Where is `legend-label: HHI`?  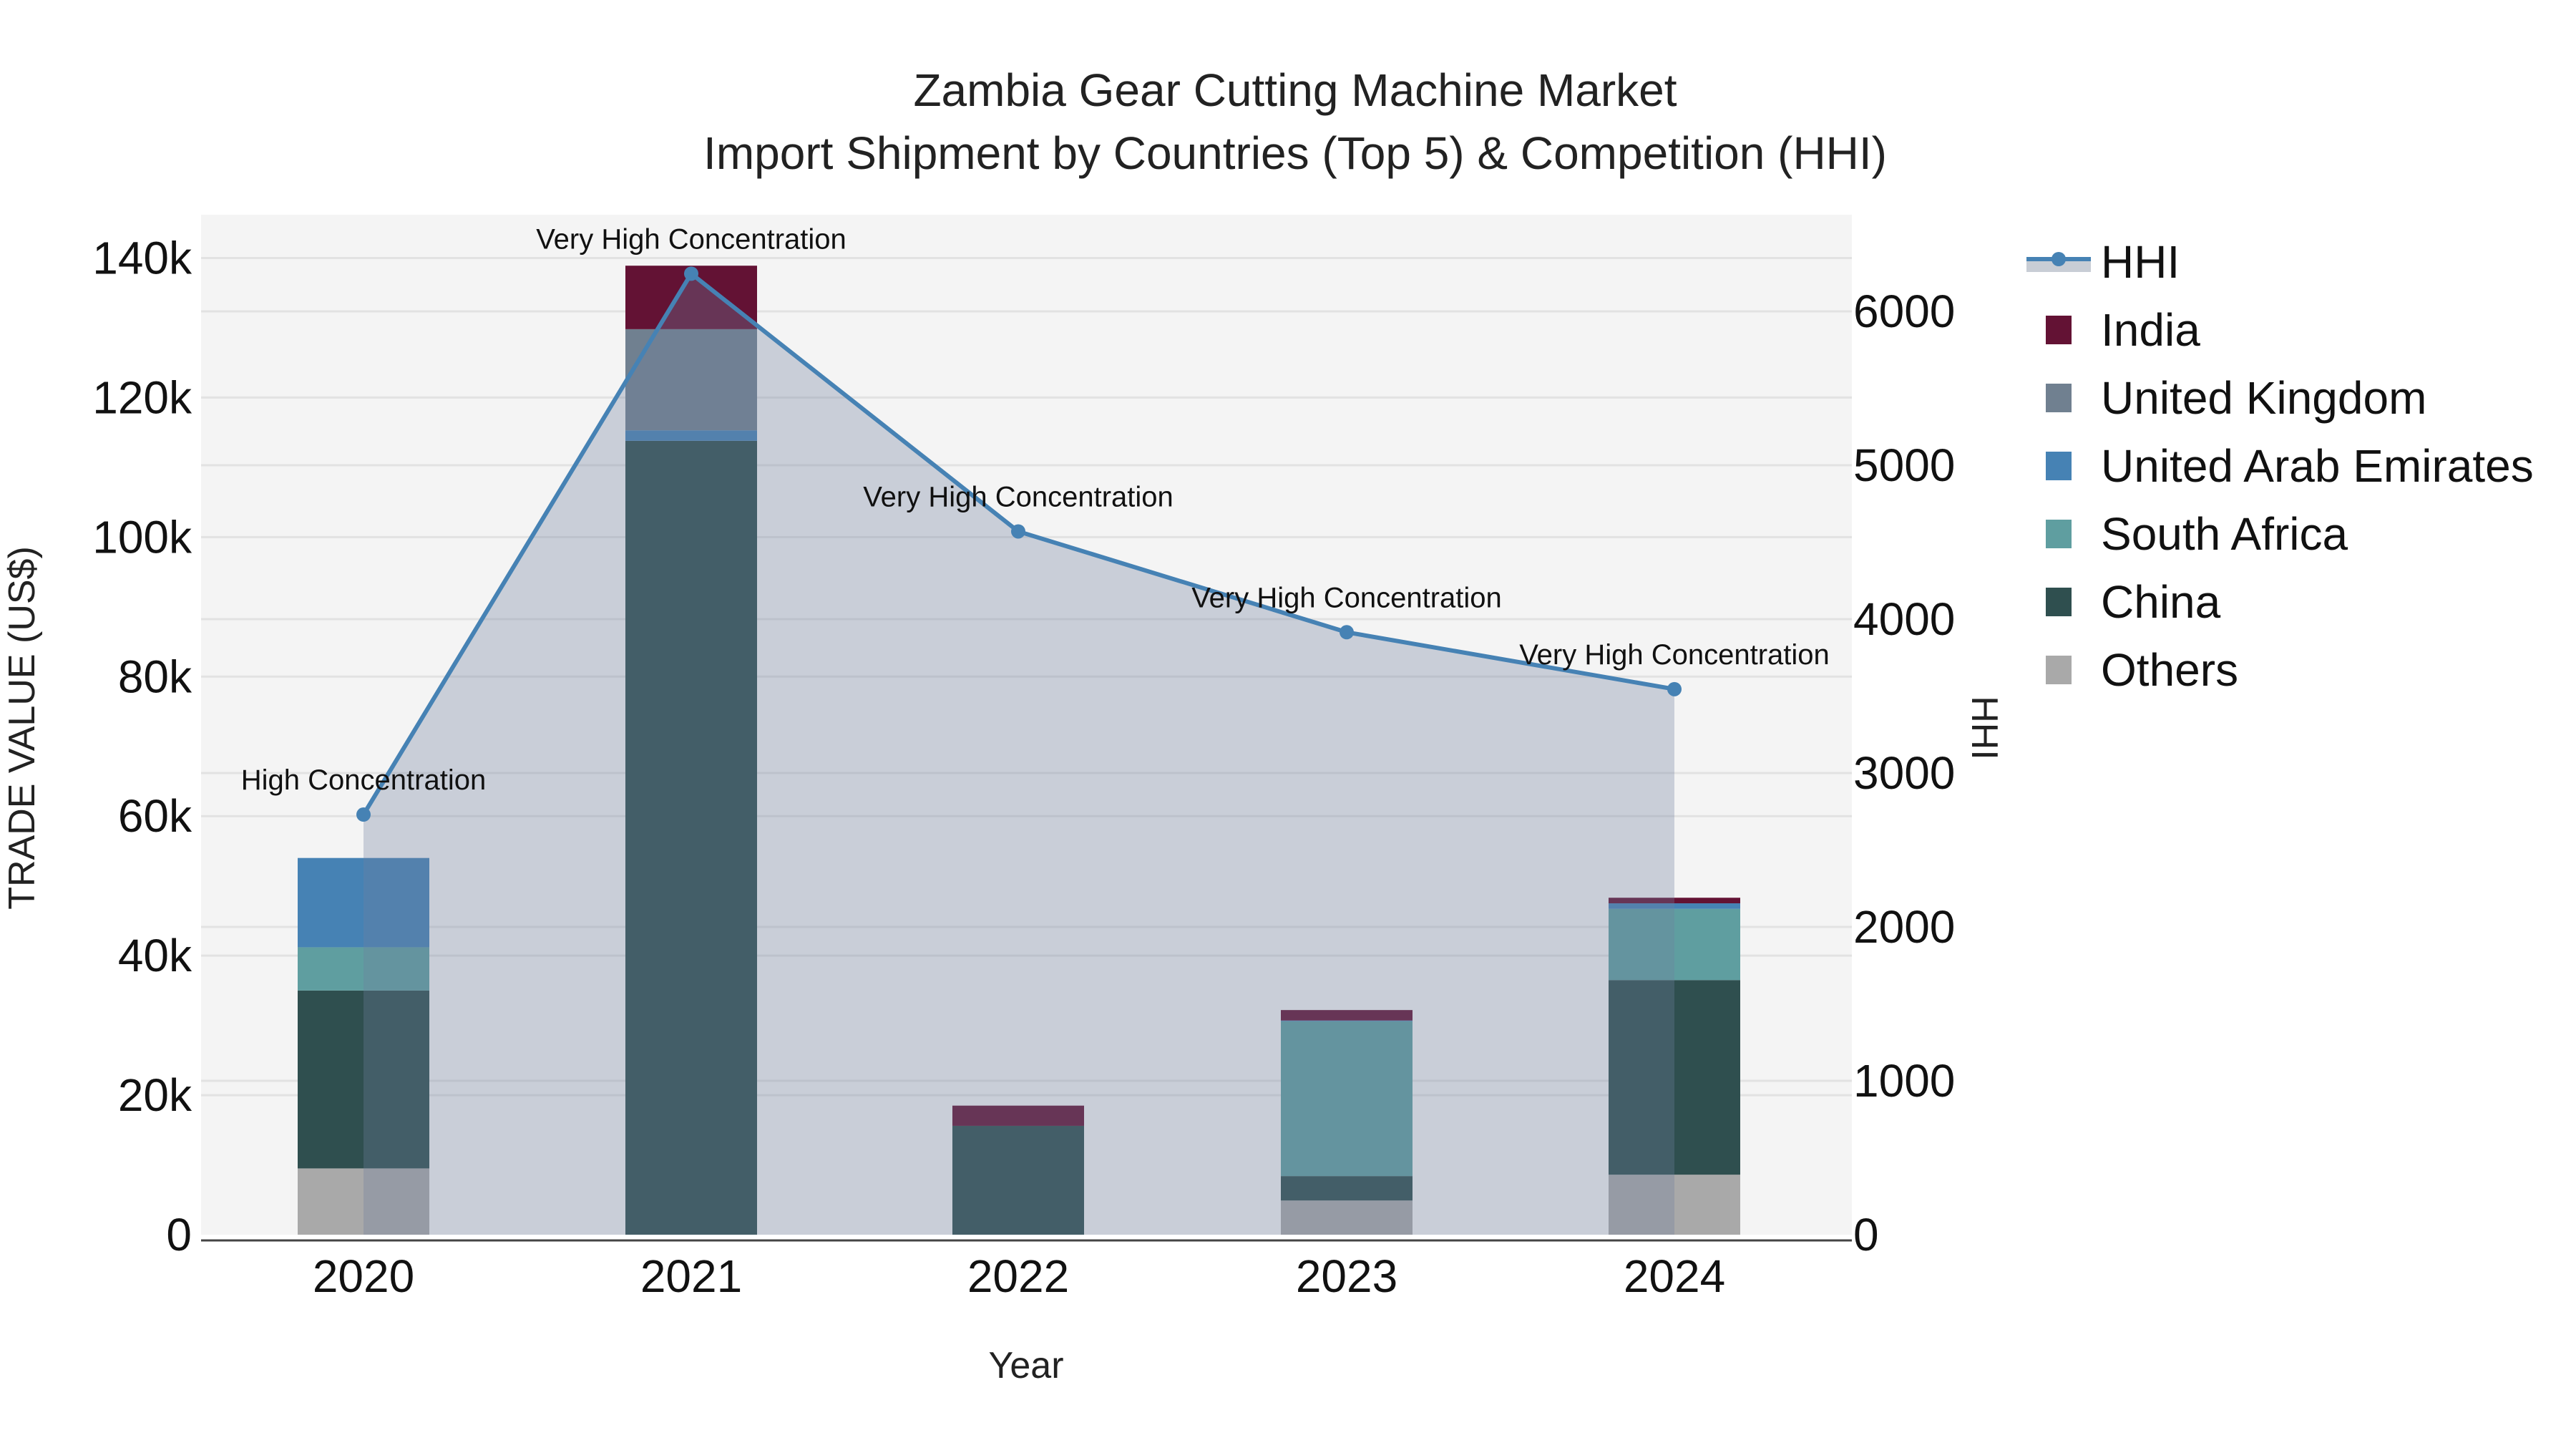
legend-label: HHI is located at coordinates (2140, 262).